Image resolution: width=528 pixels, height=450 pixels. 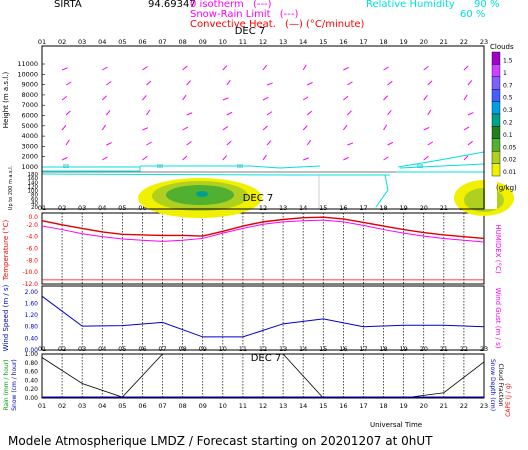 What do you see at coordinates (498, 317) in the screenshot?
I see `y-axis-label-wind-gust: Wind Gust (m / s)` at bounding box center [498, 317].